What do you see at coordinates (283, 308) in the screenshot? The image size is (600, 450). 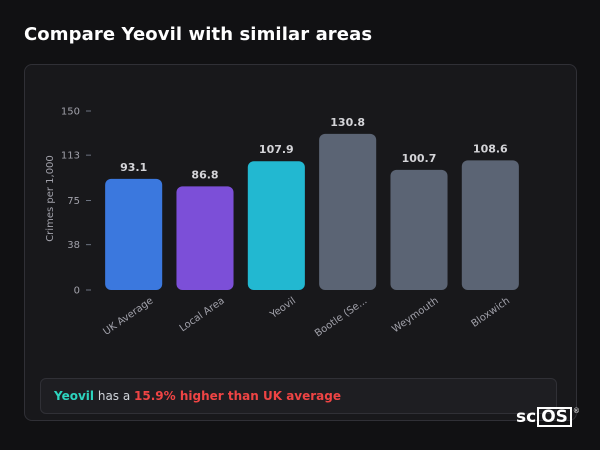 I see `x-category-label: Yeovil` at bounding box center [283, 308].